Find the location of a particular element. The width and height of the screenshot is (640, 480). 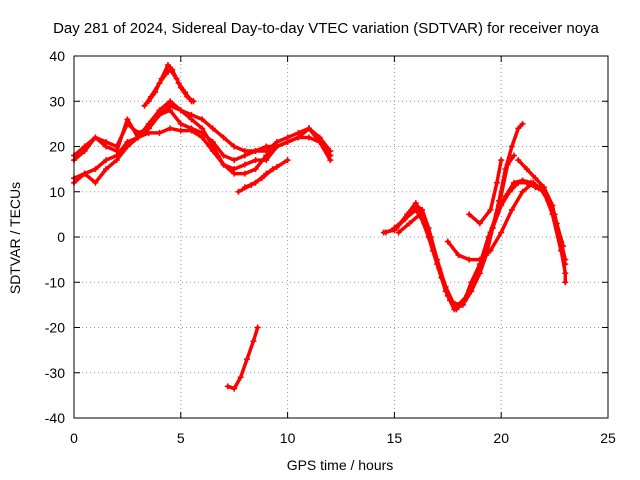

y-tick-label: -30 is located at coordinates (55, 373).